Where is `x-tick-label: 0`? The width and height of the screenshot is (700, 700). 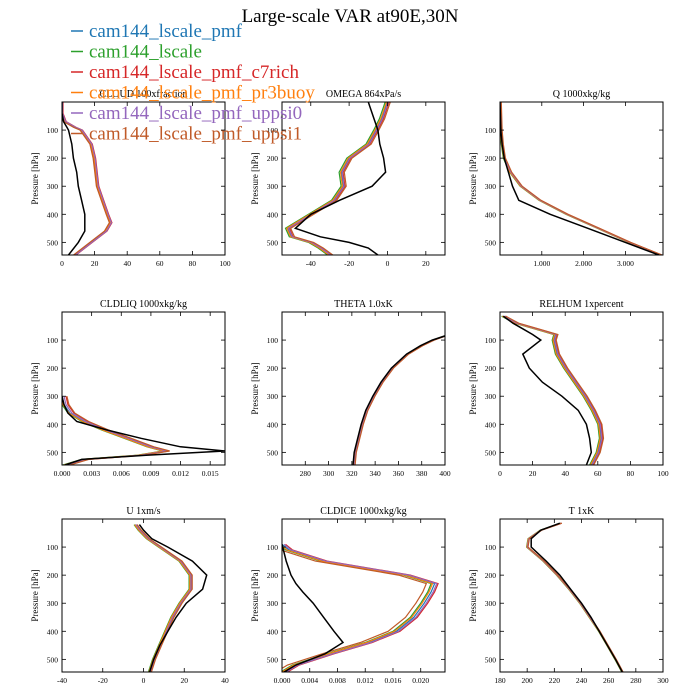
x-tick-label: 0 is located at coordinates (388, 263).